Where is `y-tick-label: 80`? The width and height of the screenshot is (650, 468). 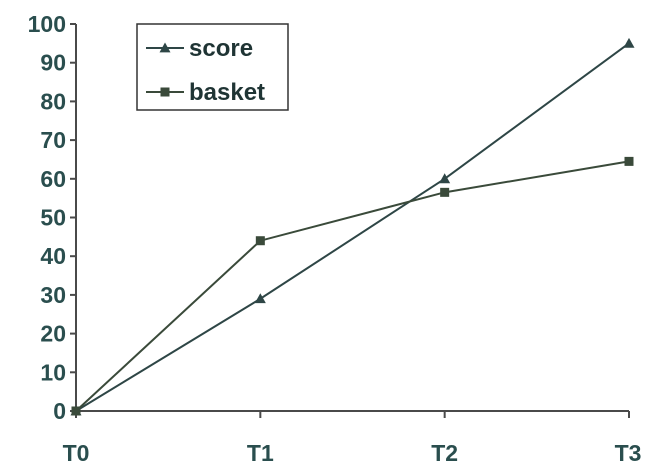 y-tick-label: 80 is located at coordinates (53, 101).